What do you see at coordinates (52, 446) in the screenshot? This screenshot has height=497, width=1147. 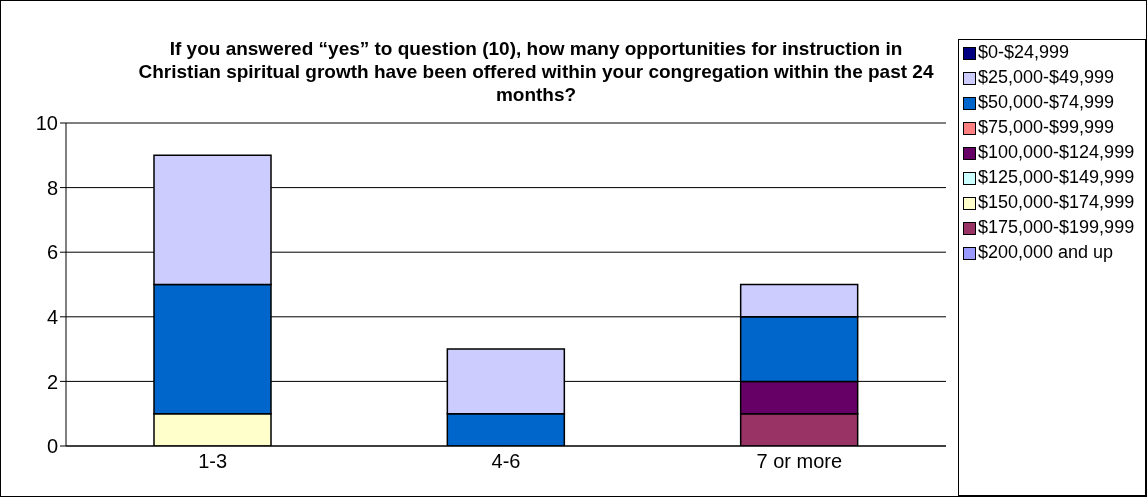 I see `y-tick-label: 0` at bounding box center [52, 446].